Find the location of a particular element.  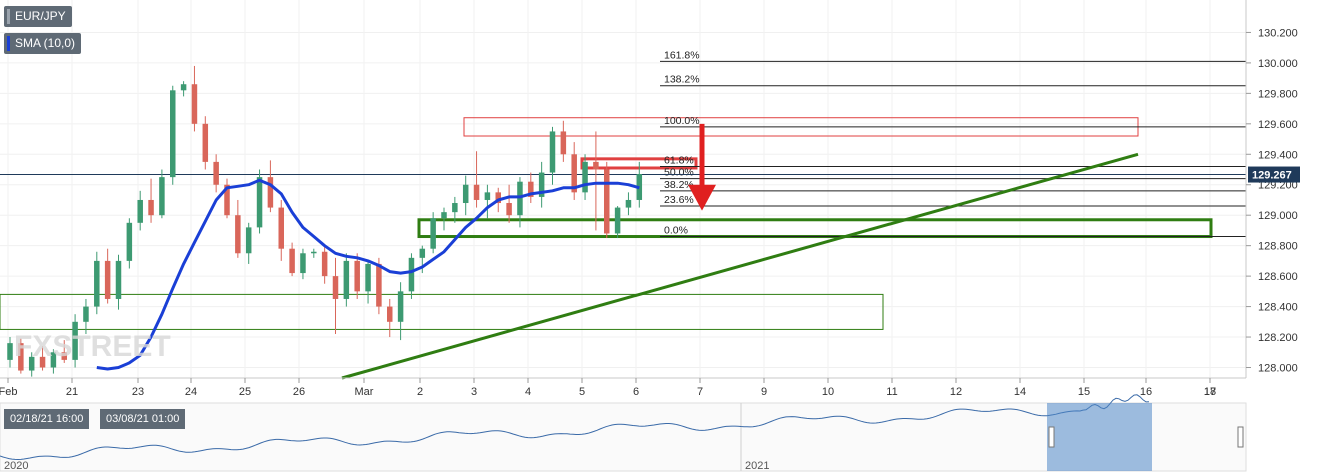

y-tick-label: 128.000 is located at coordinates (1278, 369).